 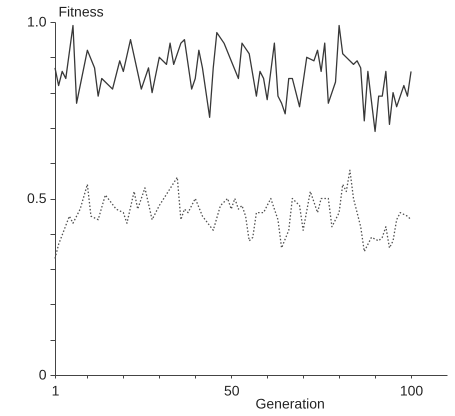 I want to click on y-tick-label: 0, so click(x=42, y=374).